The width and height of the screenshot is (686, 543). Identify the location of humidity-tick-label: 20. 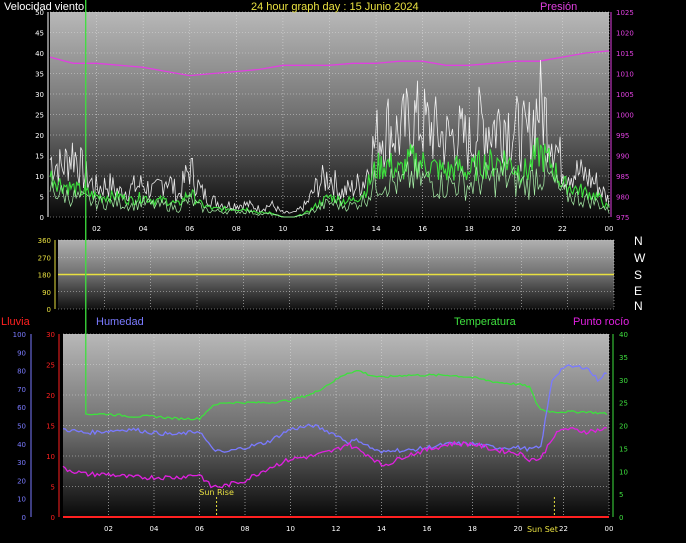
(21, 481).